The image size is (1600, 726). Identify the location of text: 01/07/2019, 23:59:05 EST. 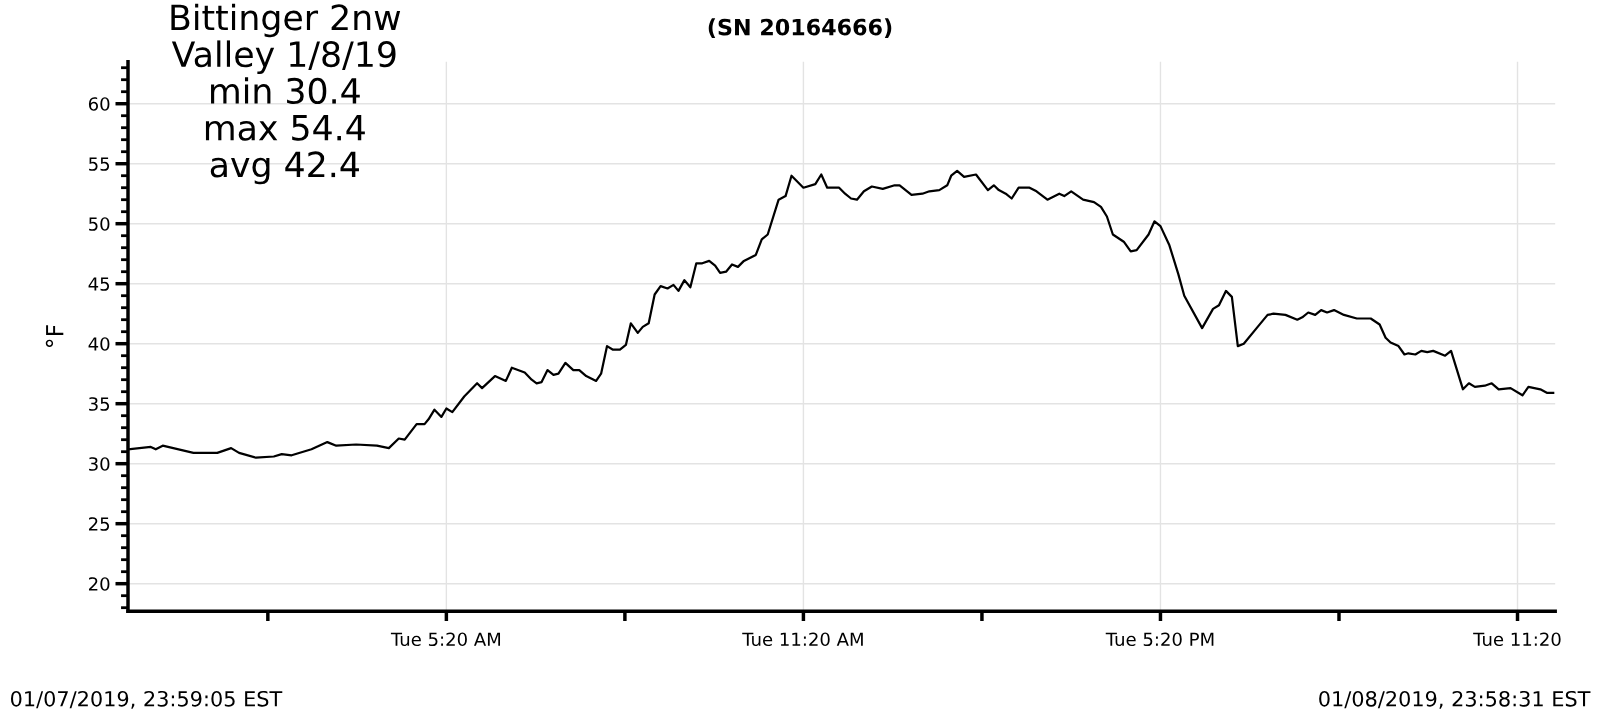
(146, 699).